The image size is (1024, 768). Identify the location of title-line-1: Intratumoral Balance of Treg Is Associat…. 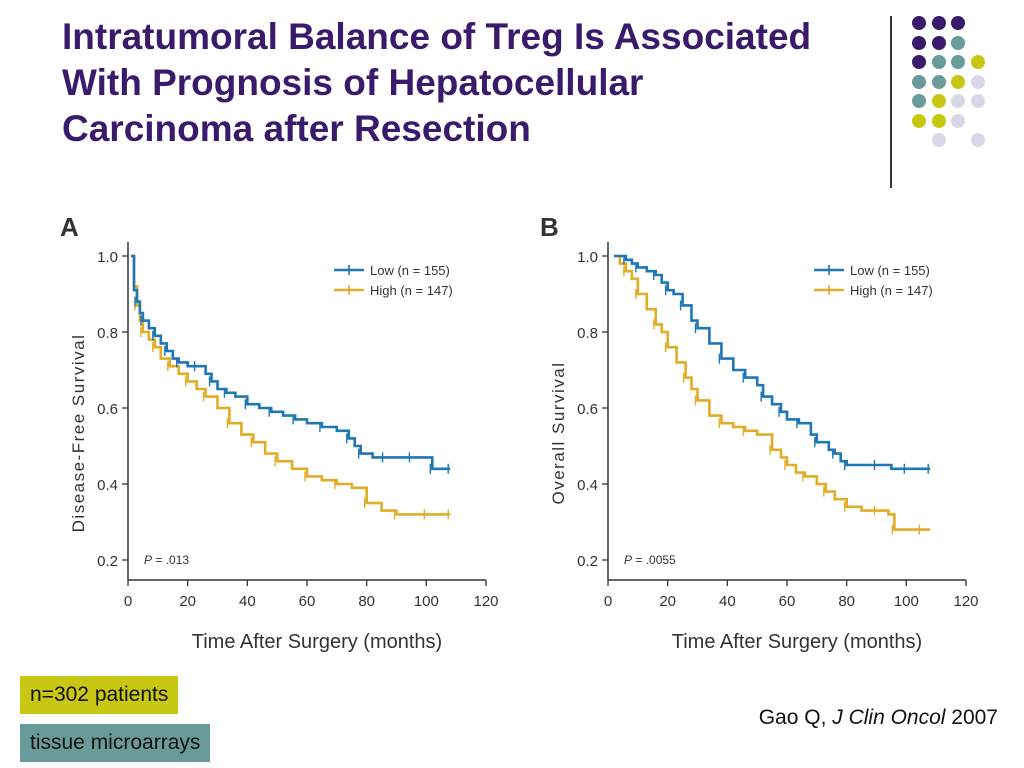
(437, 36).